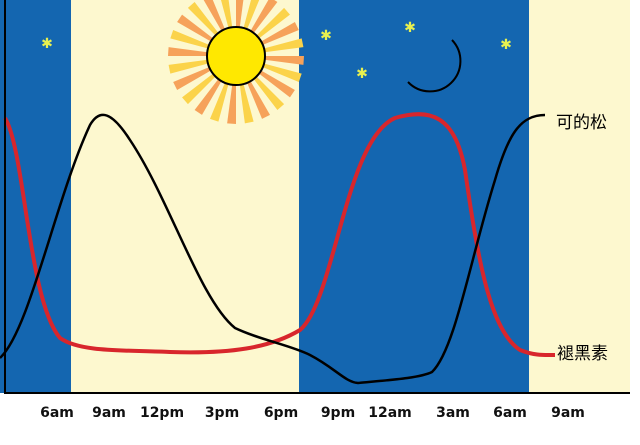 This screenshot has width=640, height=445. Describe the element at coordinates (453, 413) in the screenshot. I see `x-tick-label: 3am` at that location.